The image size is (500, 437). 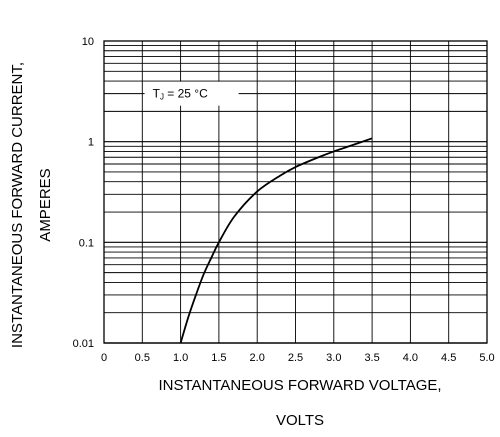 I want to click on x-tick-label: 4.5, so click(x=448, y=358).